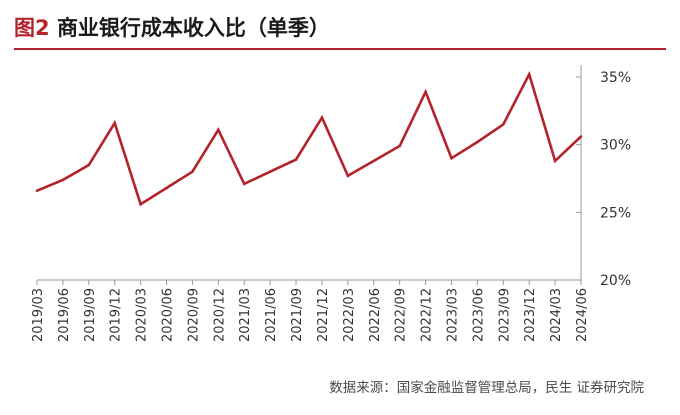  I want to click on x-tick-label: 2022/03, so click(349, 315).